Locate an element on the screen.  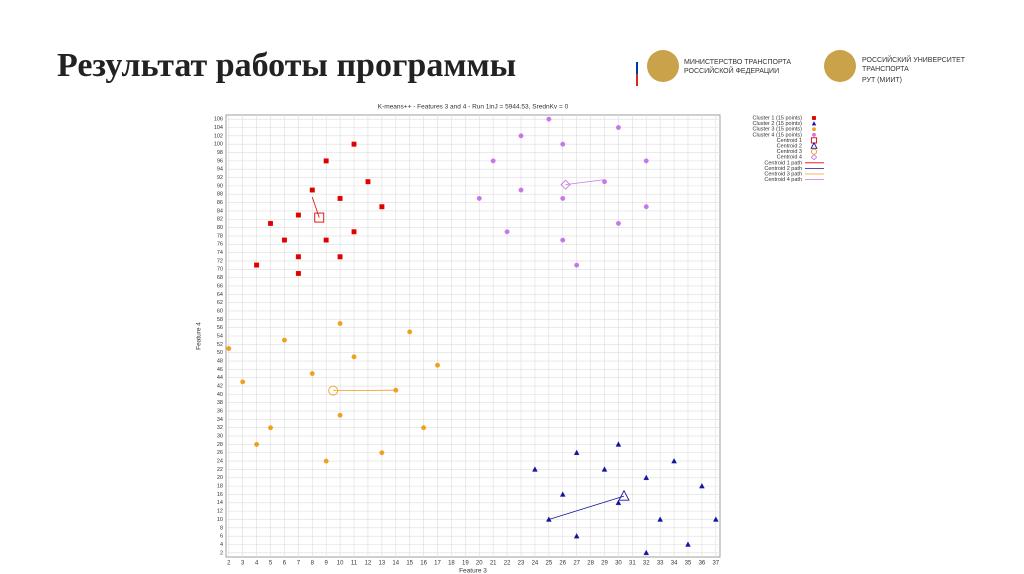
y-tick-label: 100 is located at coordinates (218, 145).